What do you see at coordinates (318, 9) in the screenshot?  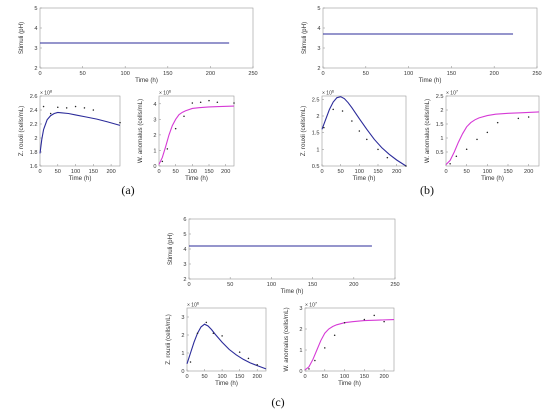 I see `y-tick-label: 5` at bounding box center [318, 9].